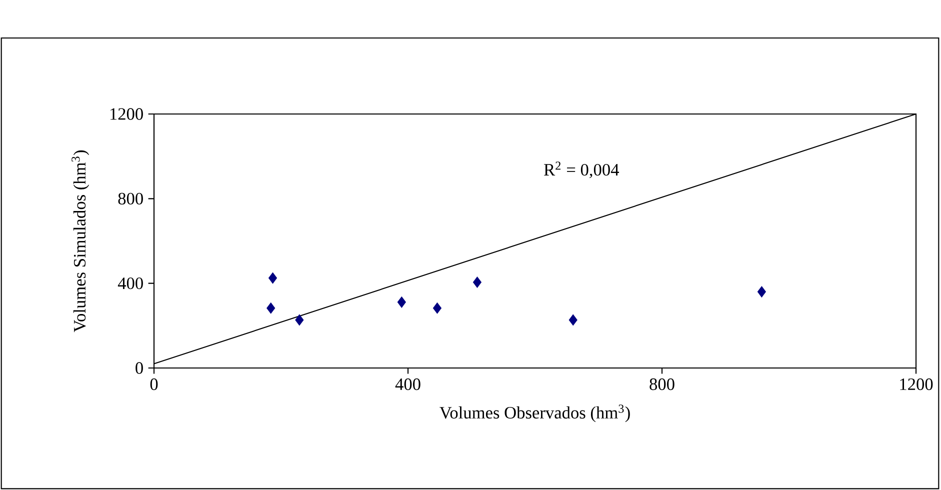 Image resolution: width=941 pixels, height=490 pixels. I want to click on x-tick-label: 0, so click(154, 384).